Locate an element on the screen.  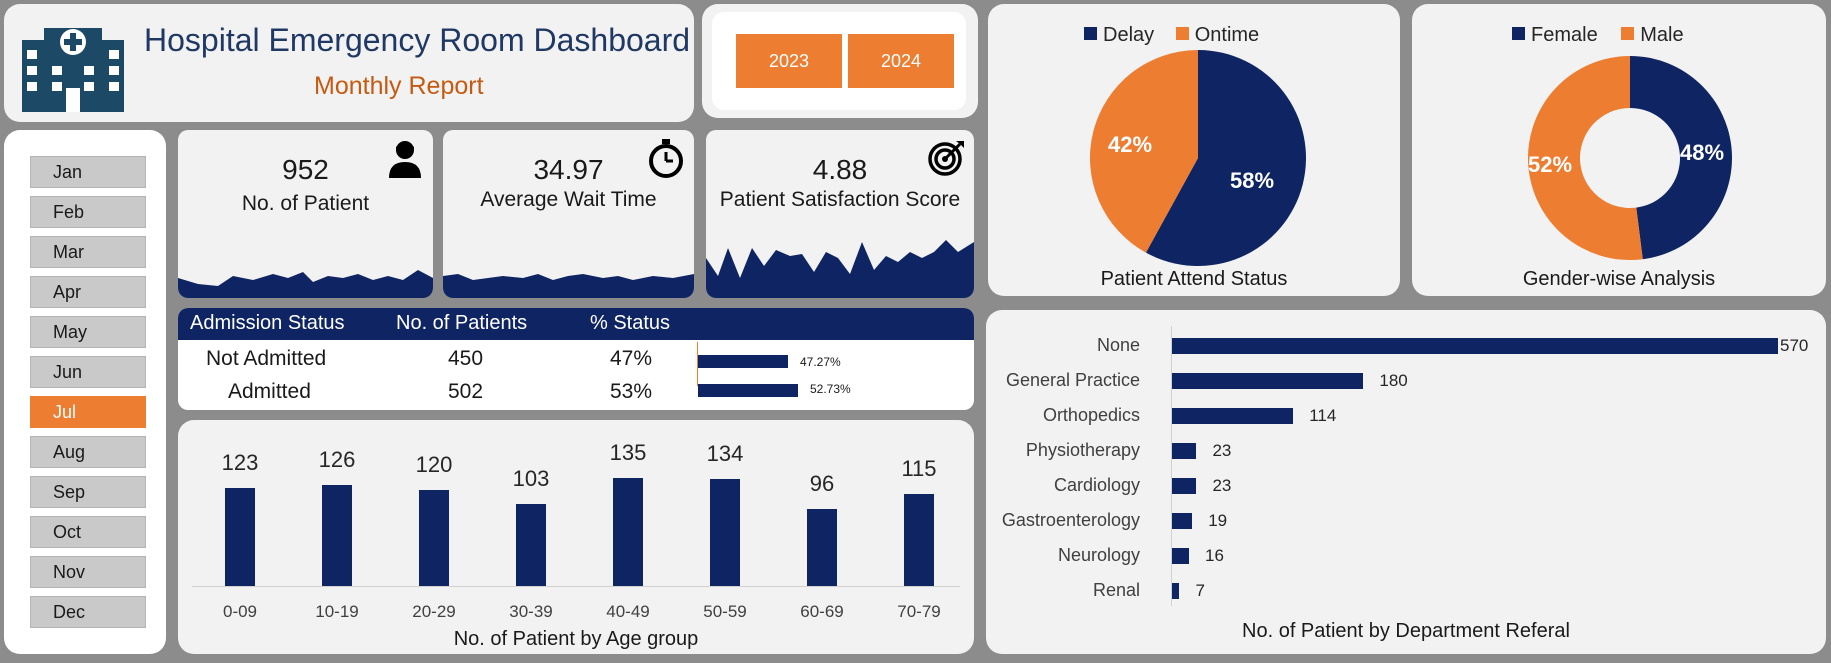
year-button-2024: 2024 is located at coordinates (901, 61).